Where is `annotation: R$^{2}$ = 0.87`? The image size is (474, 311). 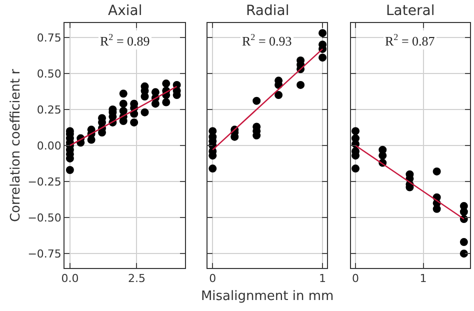
annotation: R$^{2}$ = 0.87 is located at coordinates (410, 40).